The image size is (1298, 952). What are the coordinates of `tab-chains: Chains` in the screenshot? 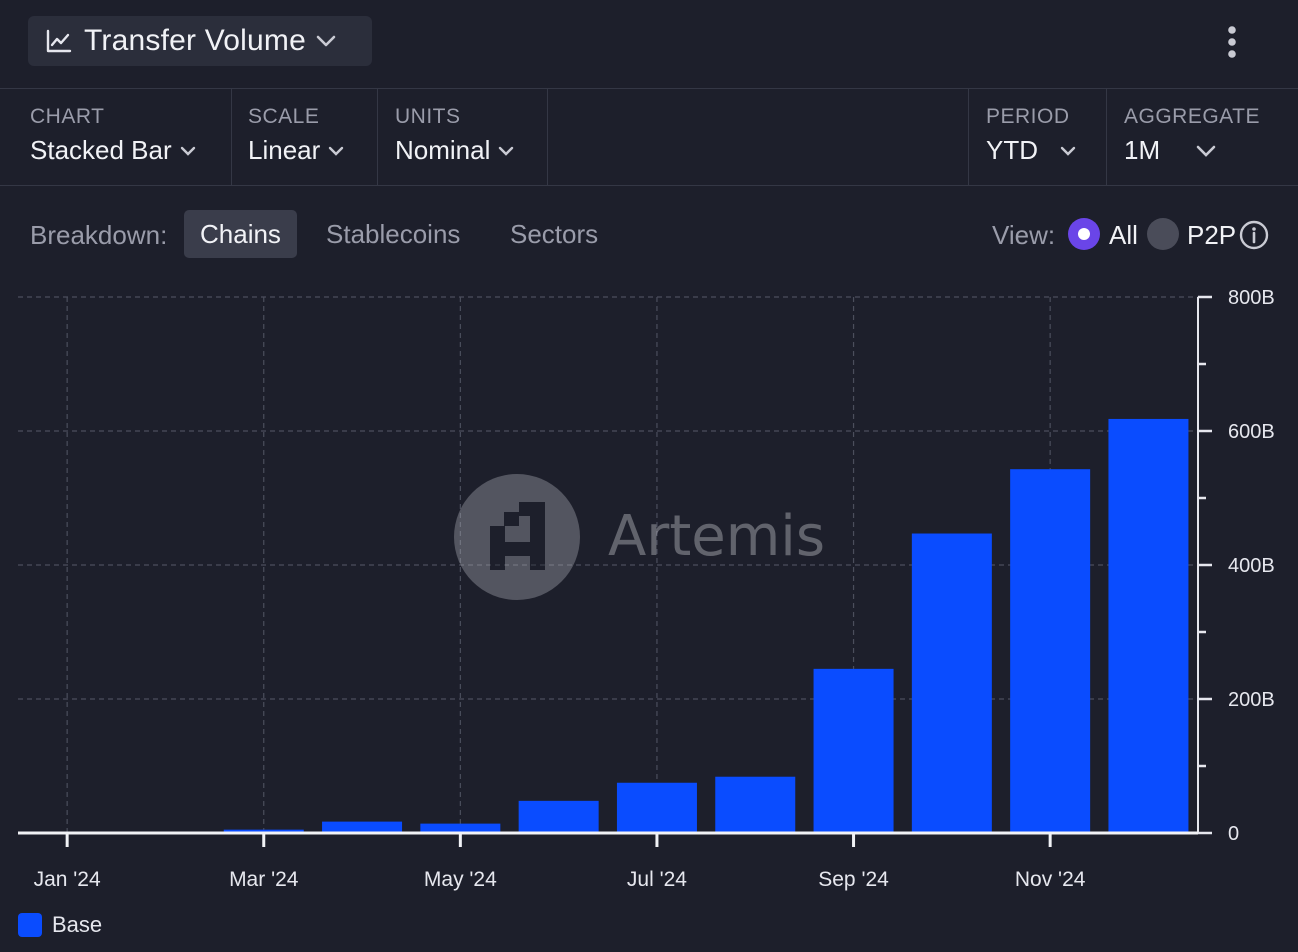 It's located at (240, 234).